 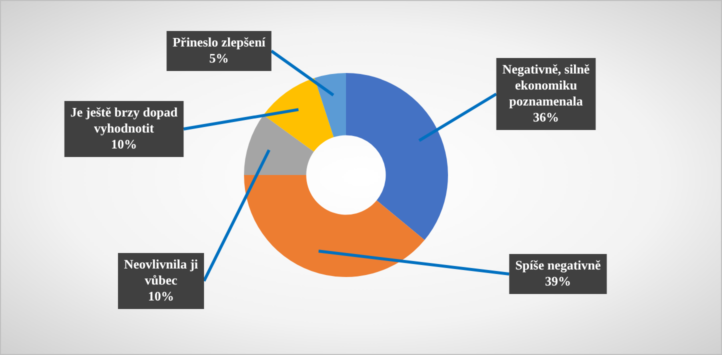 I want to click on data-label: 36%, so click(x=546, y=116).